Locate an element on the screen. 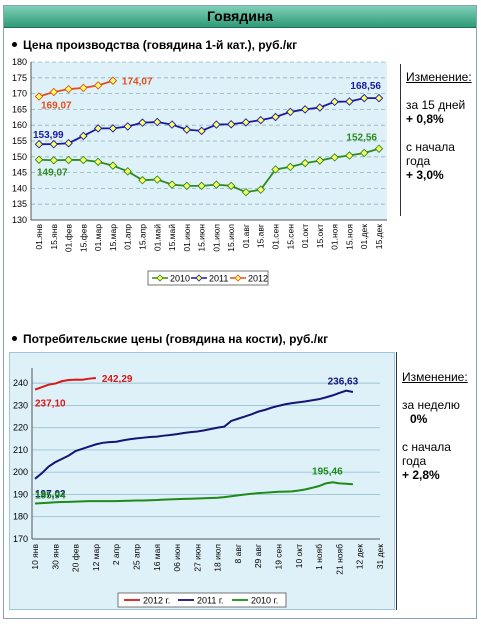 The width and height of the screenshot is (481, 624). chart1-x-tick: 15.мар is located at coordinates (113, 237).